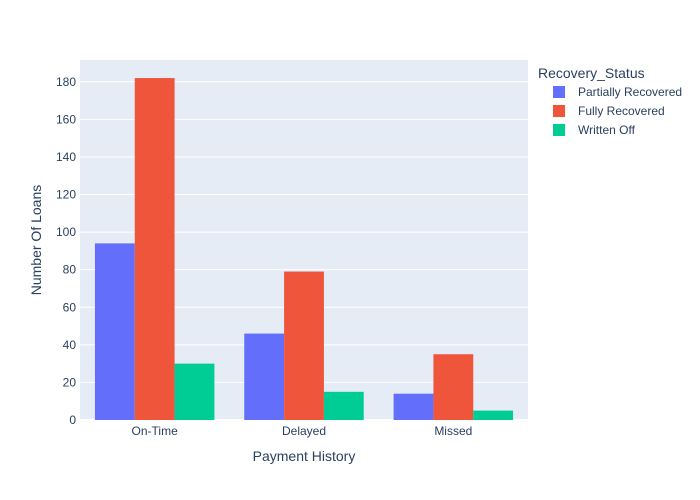 The height and width of the screenshot is (500, 700). I want to click on bar-fully-recovered-missed, so click(453, 387).